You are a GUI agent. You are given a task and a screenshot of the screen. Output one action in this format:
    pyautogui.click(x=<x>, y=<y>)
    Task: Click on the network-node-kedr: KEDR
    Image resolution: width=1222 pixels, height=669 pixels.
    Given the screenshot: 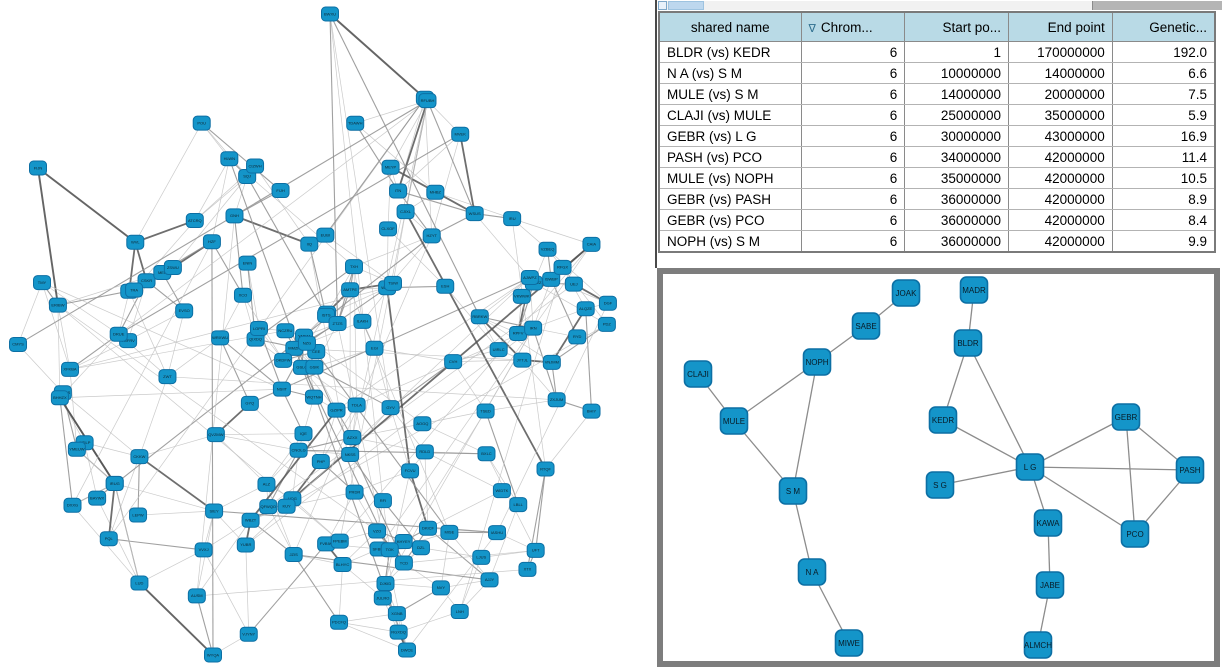 What is the action you would take?
    pyautogui.click(x=943, y=420)
    